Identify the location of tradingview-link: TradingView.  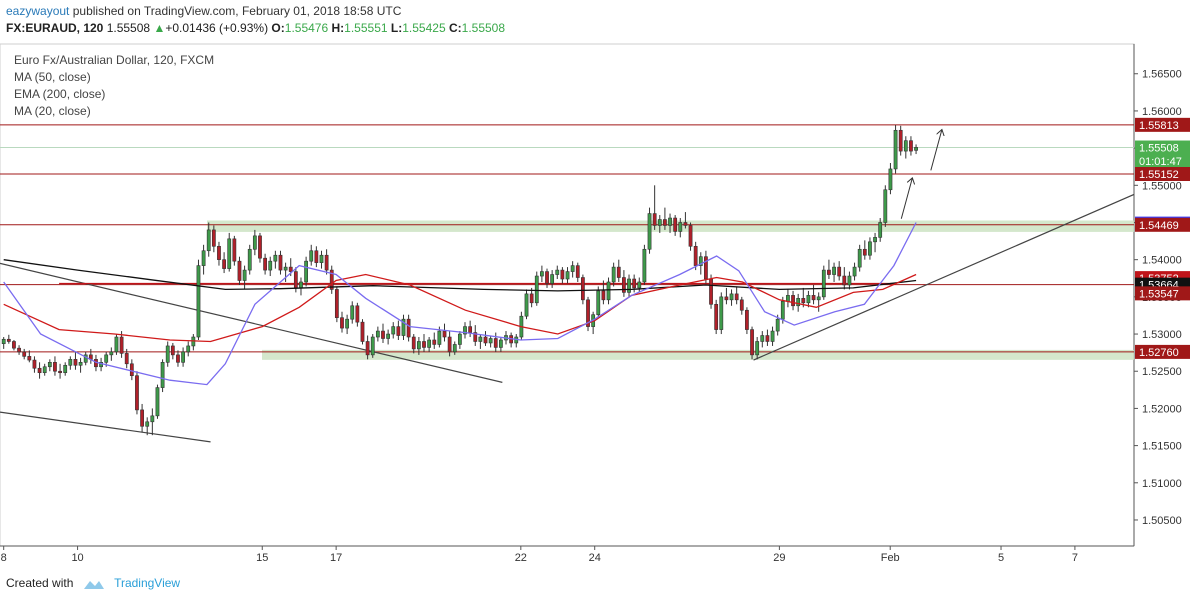
(147, 583).